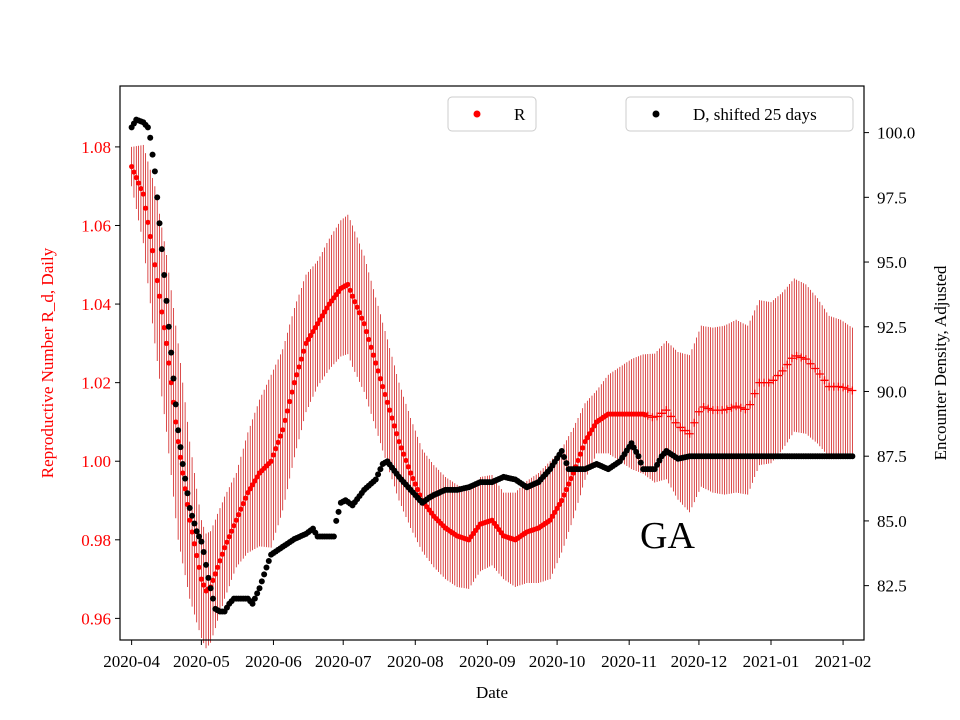 Image resolution: width=960 pixels, height=720 pixels. Describe the element at coordinates (755, 114) in the screenshot. I see `legend-d-label: D, shifted 25 days` at that location.